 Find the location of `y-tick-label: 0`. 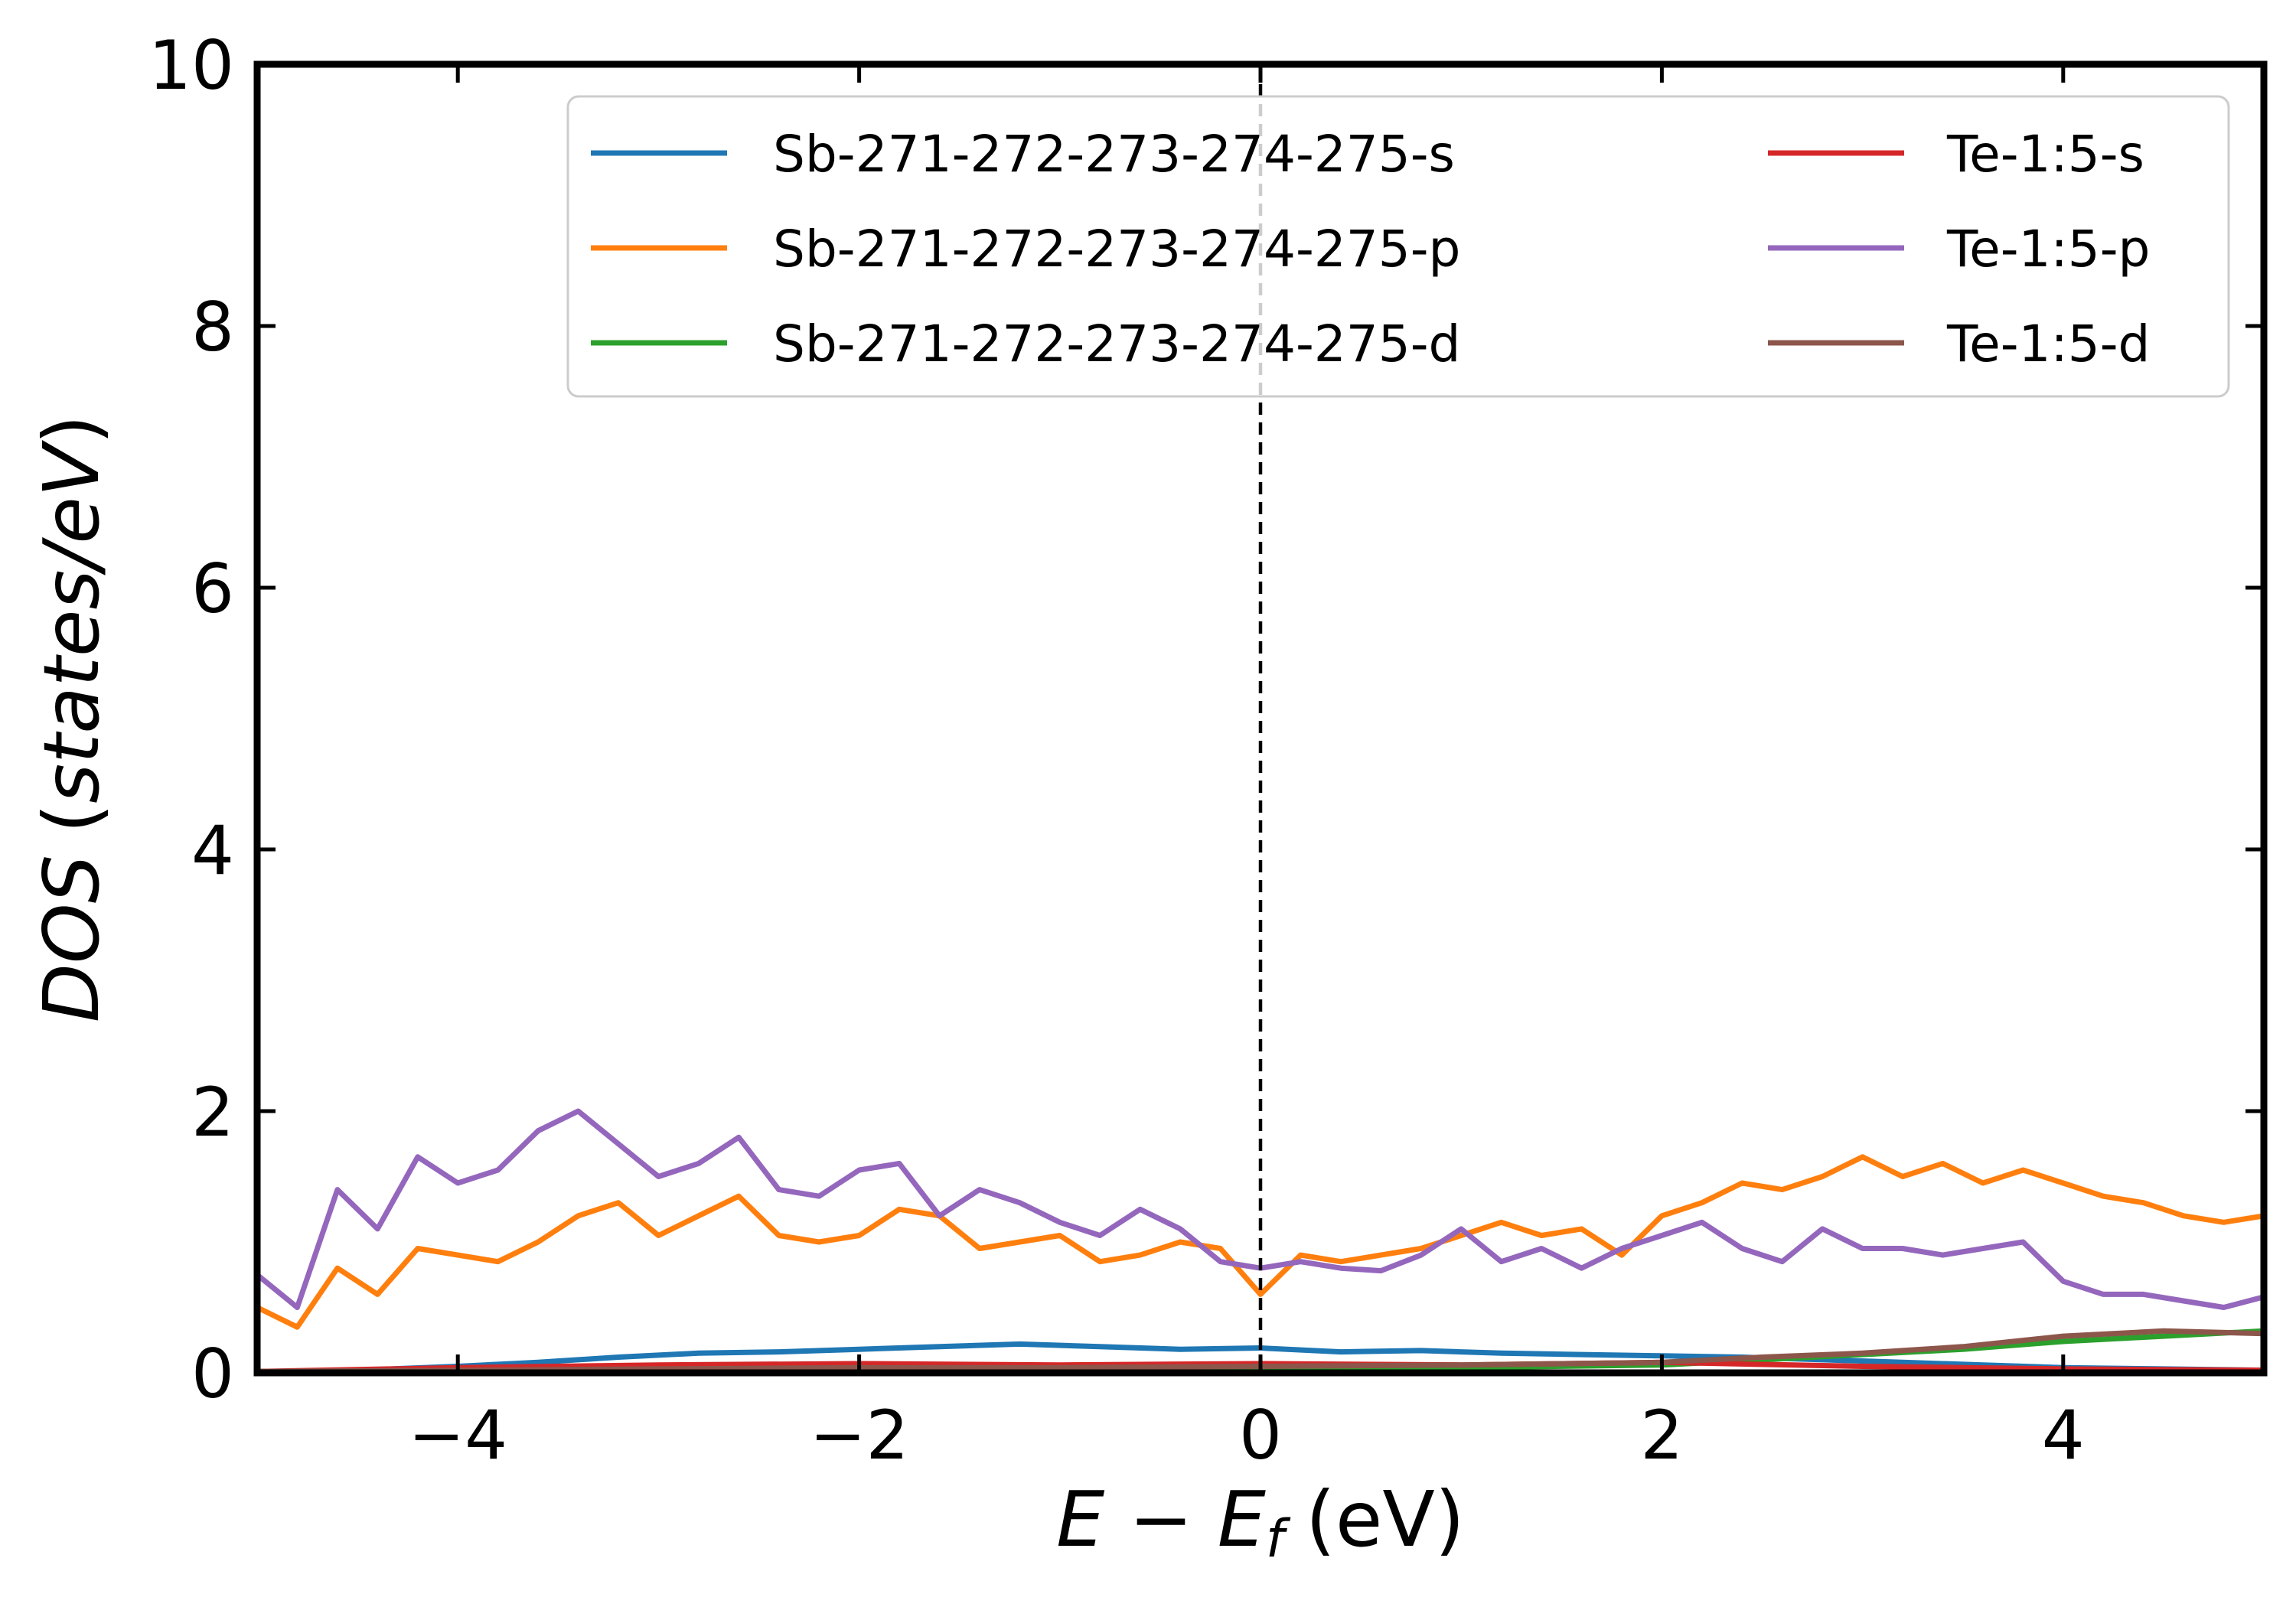

y-tick-label: 0 is located at coordinates (212, 1374).